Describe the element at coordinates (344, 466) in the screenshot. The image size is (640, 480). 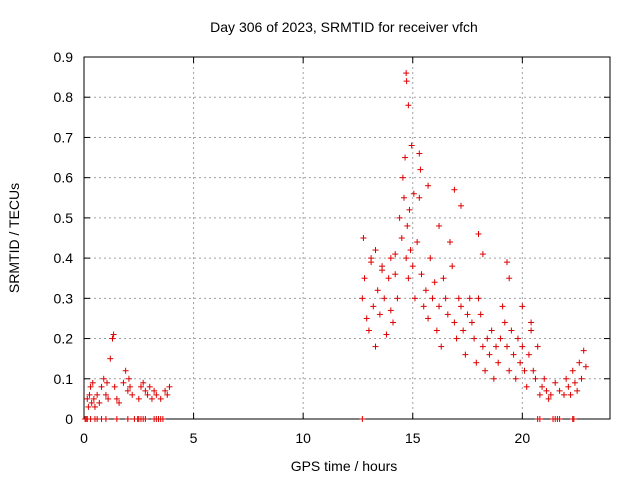
I see `x-axis-title: GPS time / hours` at that location.